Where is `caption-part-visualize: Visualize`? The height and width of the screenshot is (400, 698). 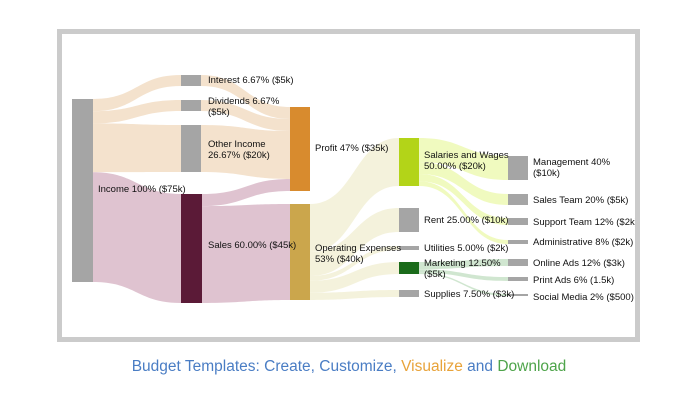 caption-part-visualize: Visualize is located at coordinates (432, 366).